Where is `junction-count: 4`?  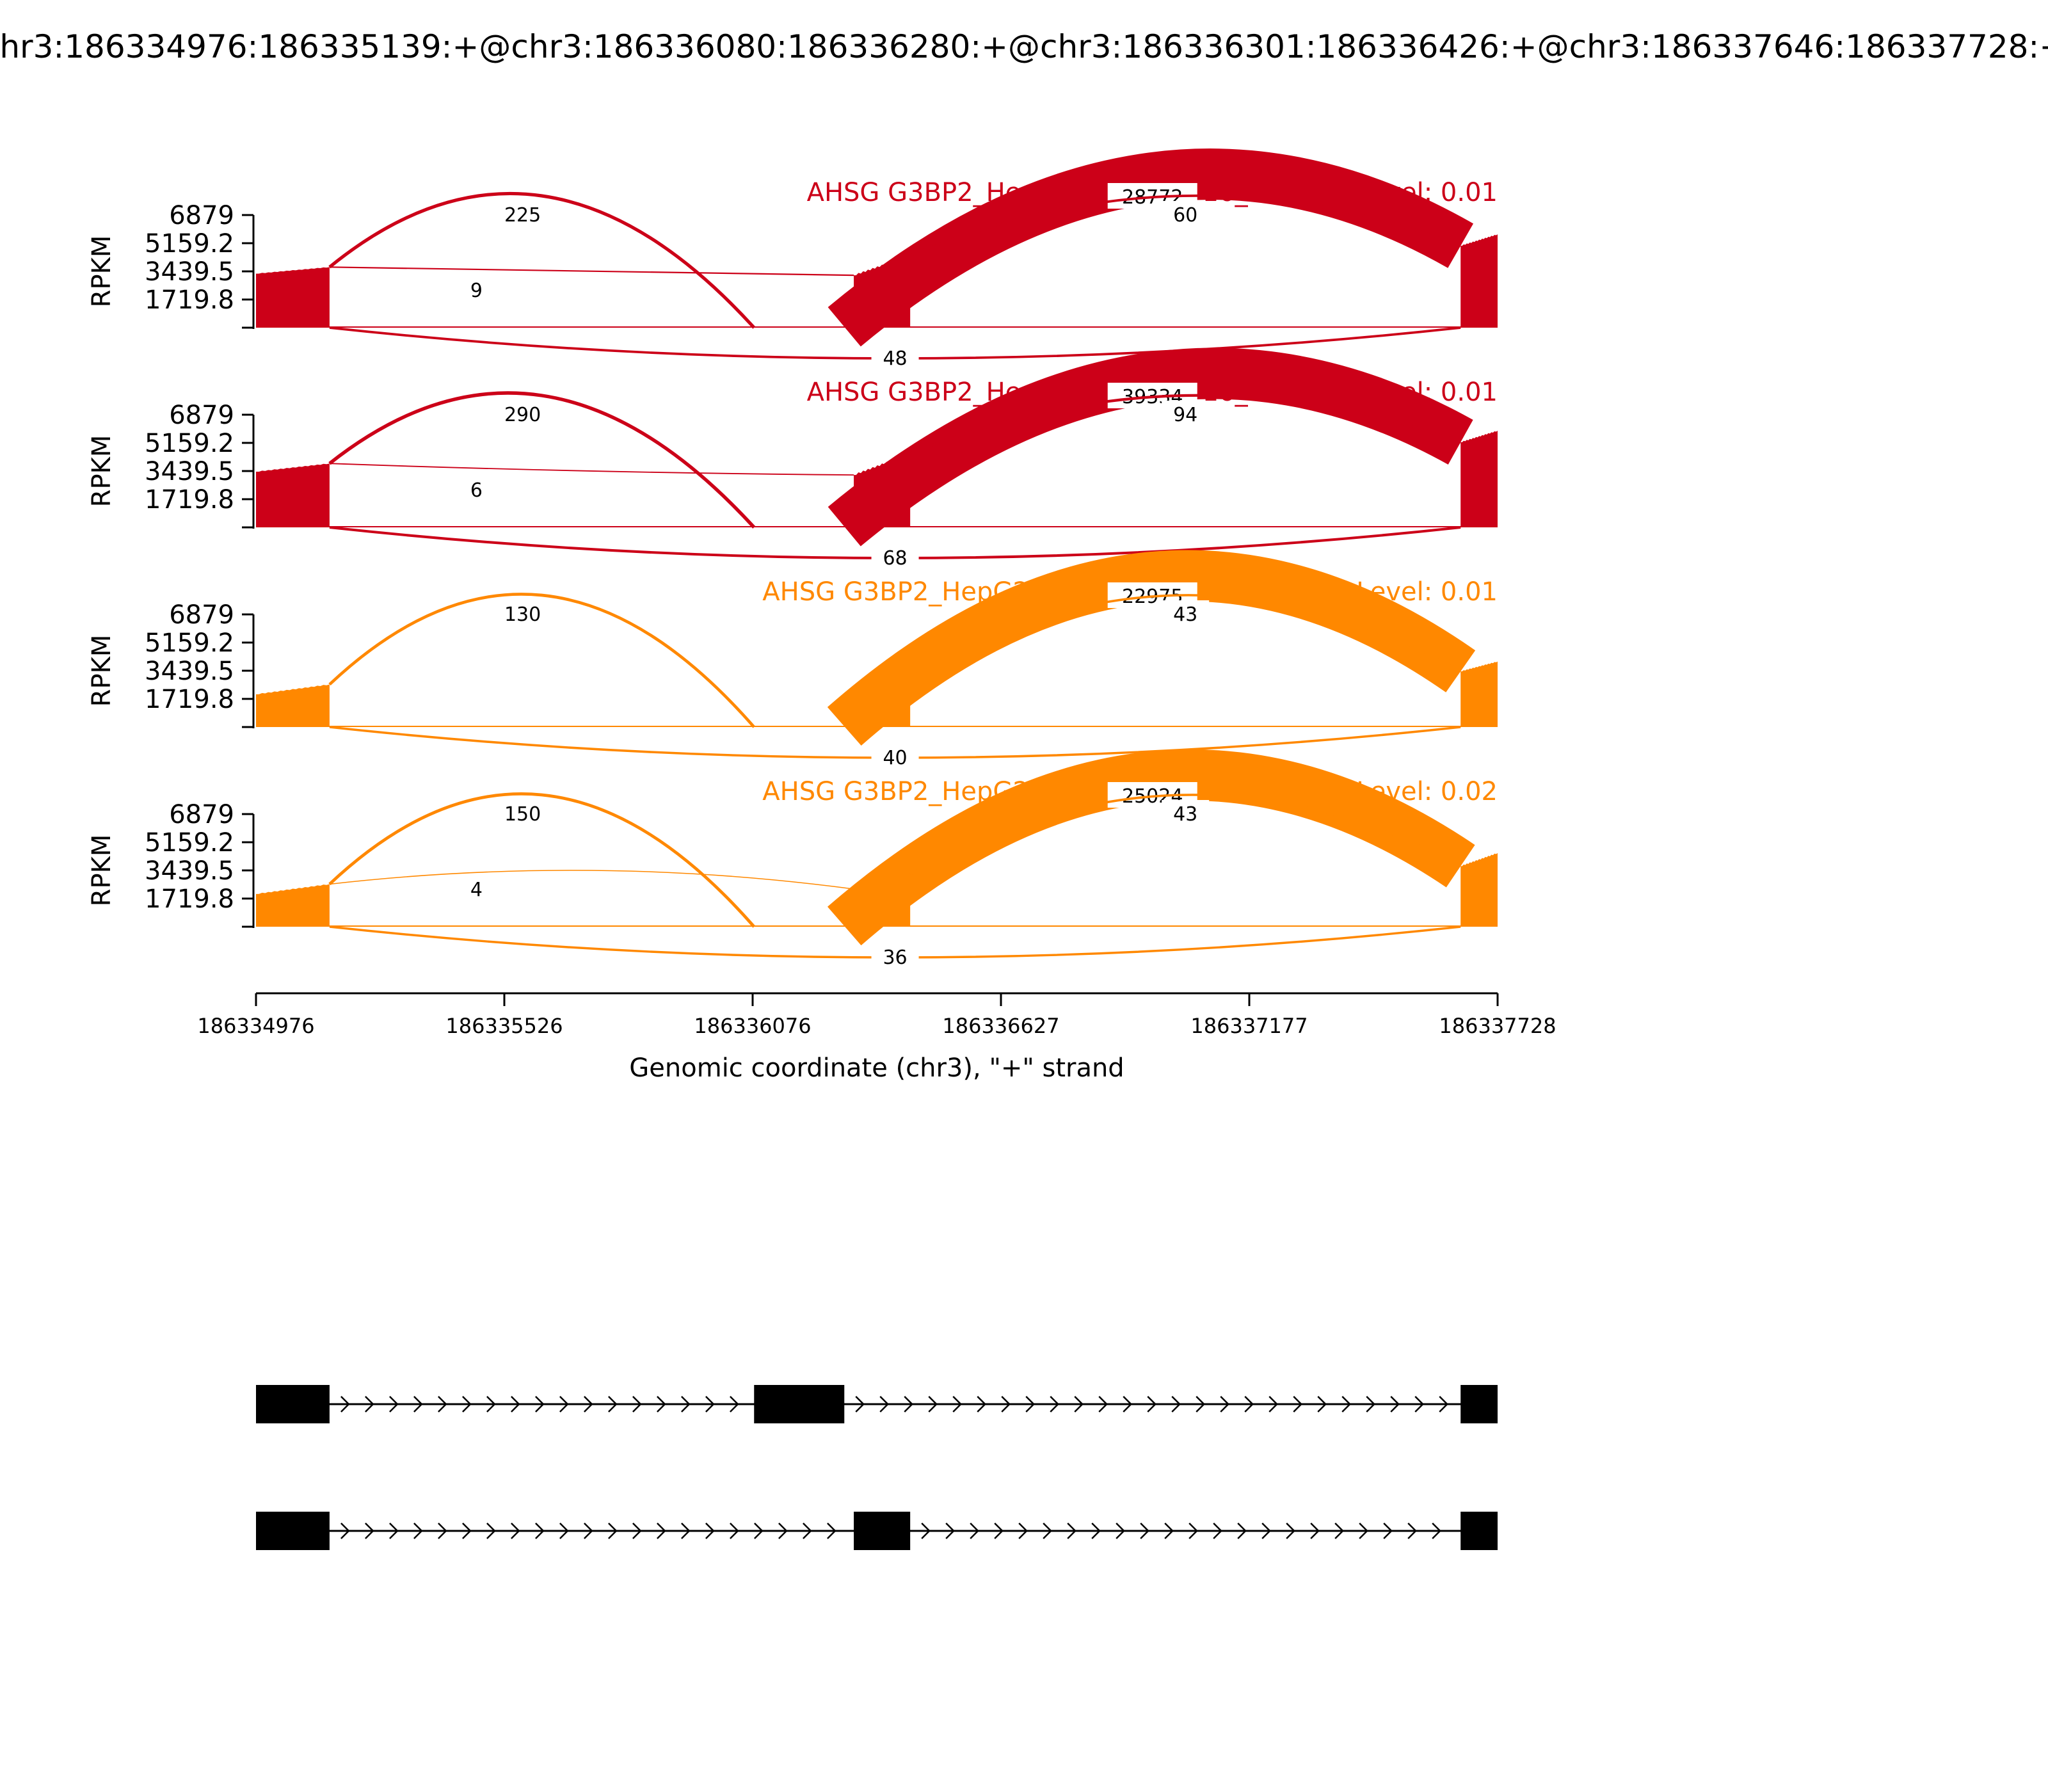
junction-count: 4 is located at coordinates (476, 890).